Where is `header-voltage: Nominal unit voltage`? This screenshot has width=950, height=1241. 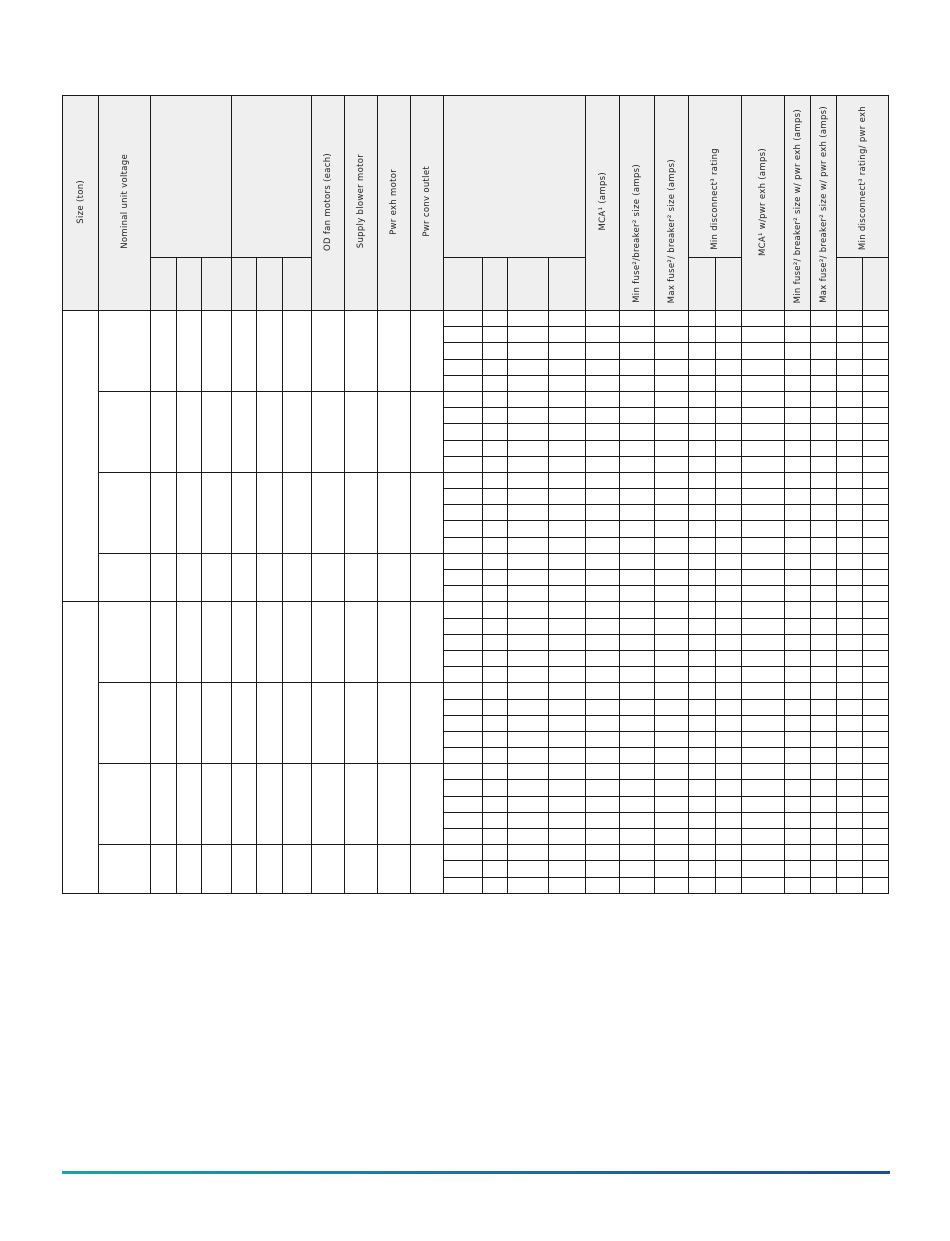
header-voltage: Nominal unit voltage is located at coordinates (124, 203).